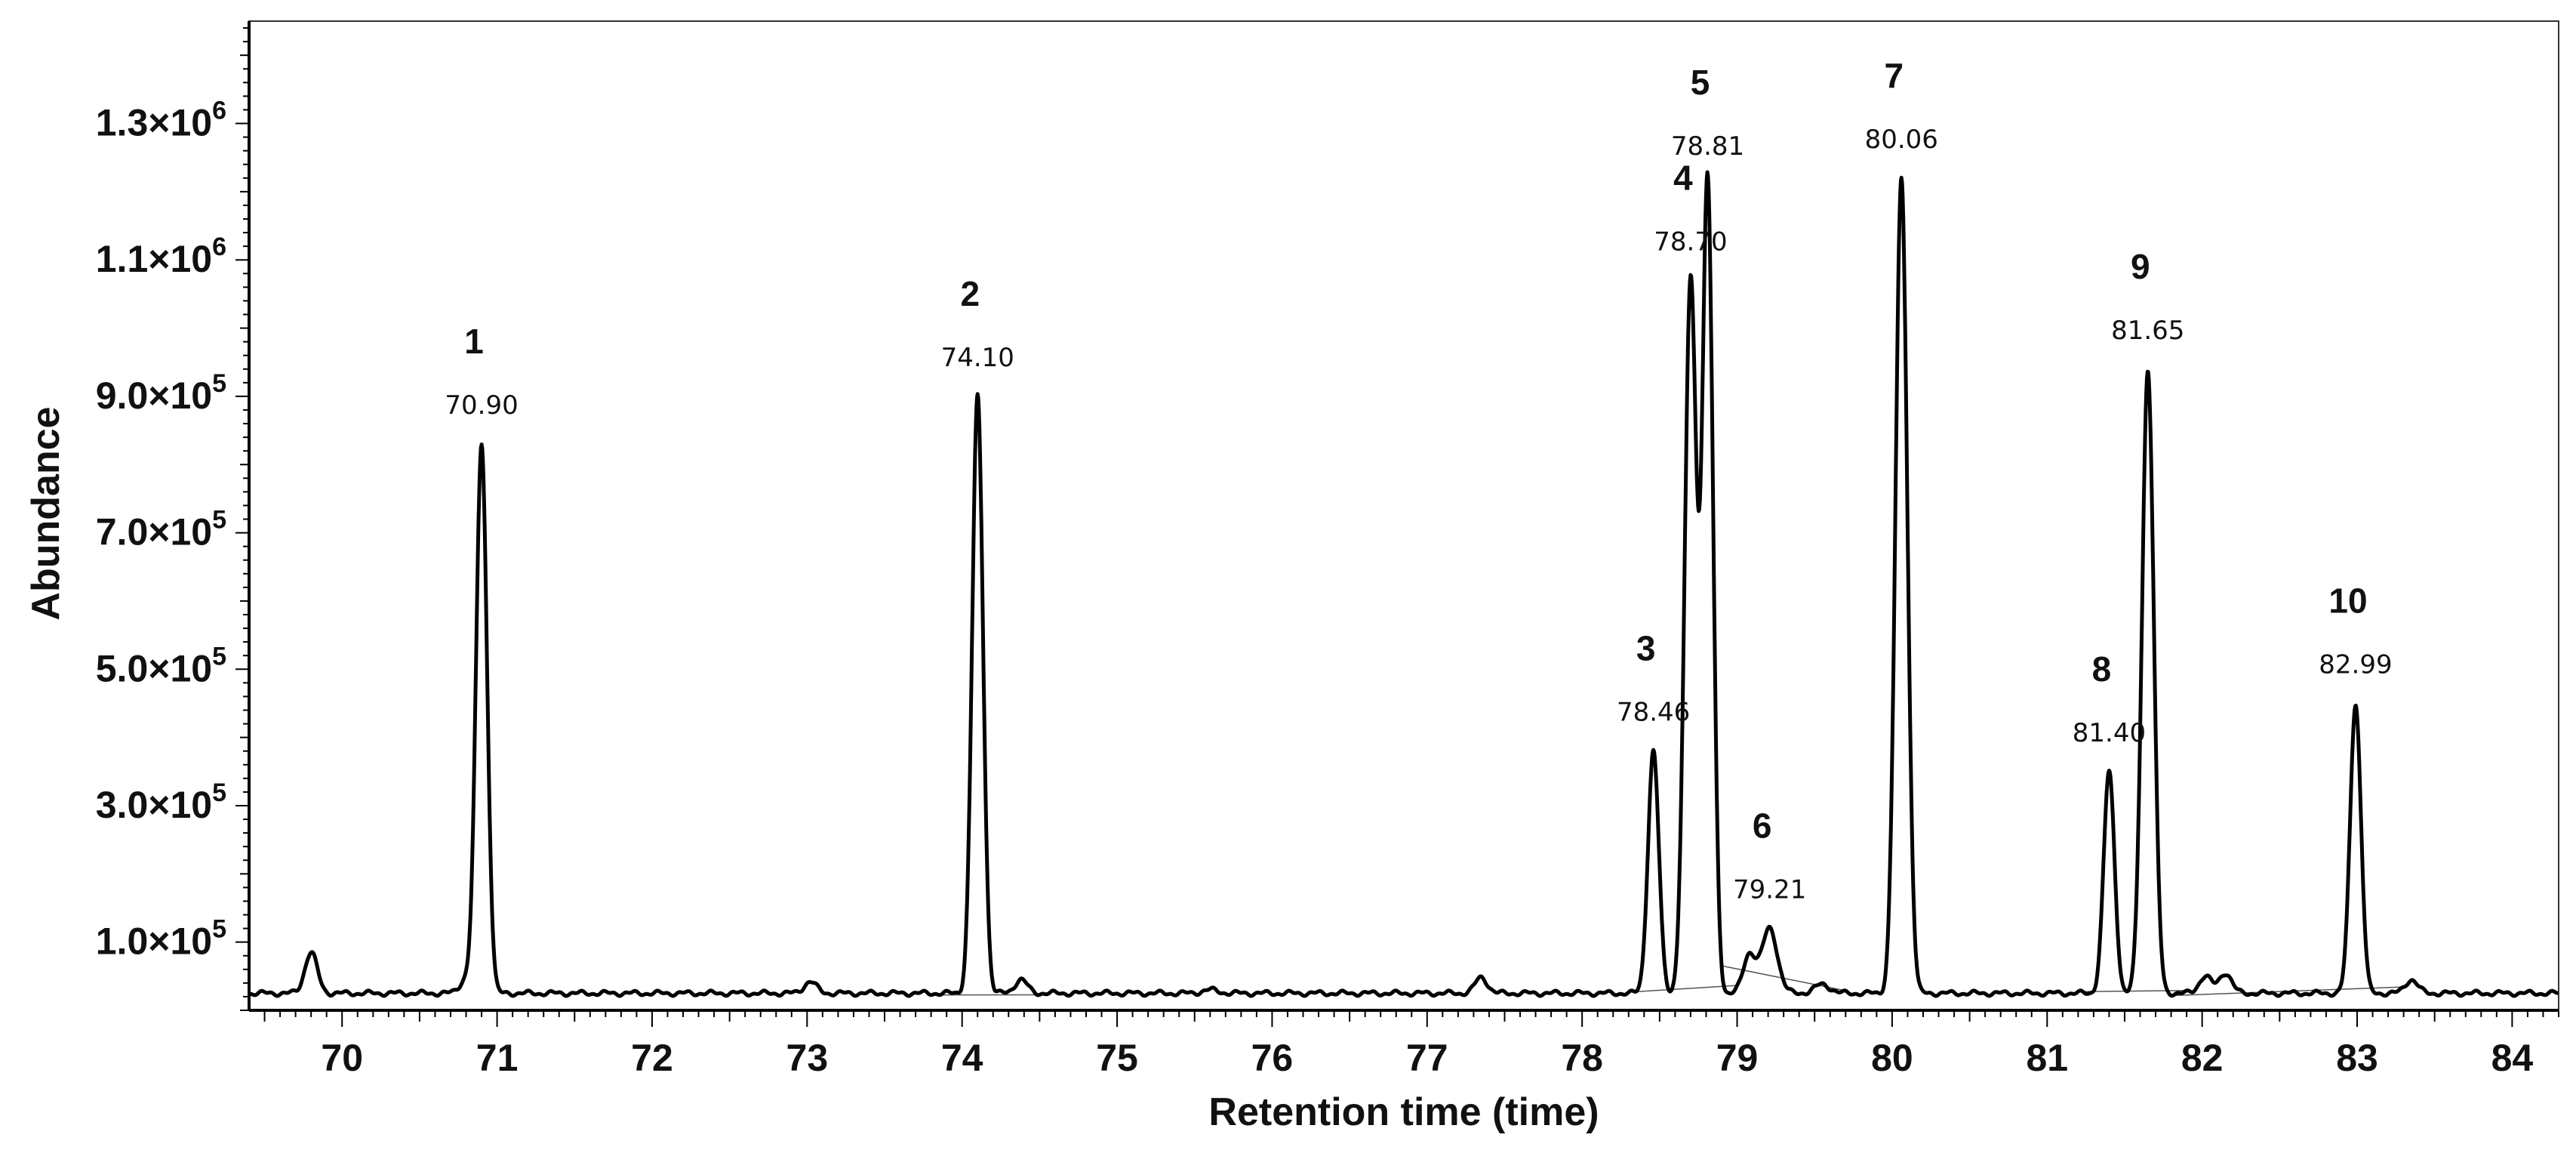  What do you see at coordinates (1646, 648) in the screenshot?
I see `peak-number: 3` at bounding box center [1646, 648].